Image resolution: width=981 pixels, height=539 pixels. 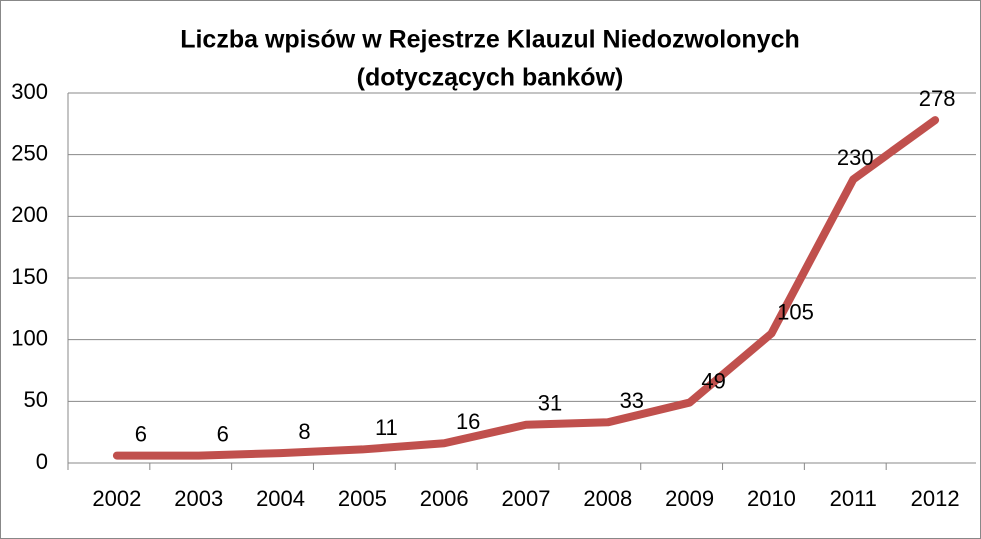 I want to click on data-label: 11, so click(x=386, y=427).